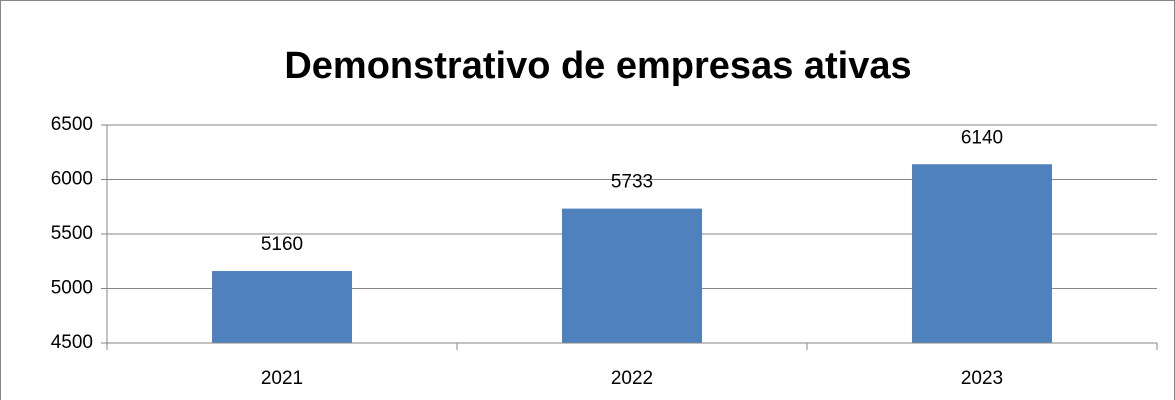 Image resolution: width=1175 pixels, height=400 pixels. I want to click on y-tick-label: 5500, so click(72, 233).